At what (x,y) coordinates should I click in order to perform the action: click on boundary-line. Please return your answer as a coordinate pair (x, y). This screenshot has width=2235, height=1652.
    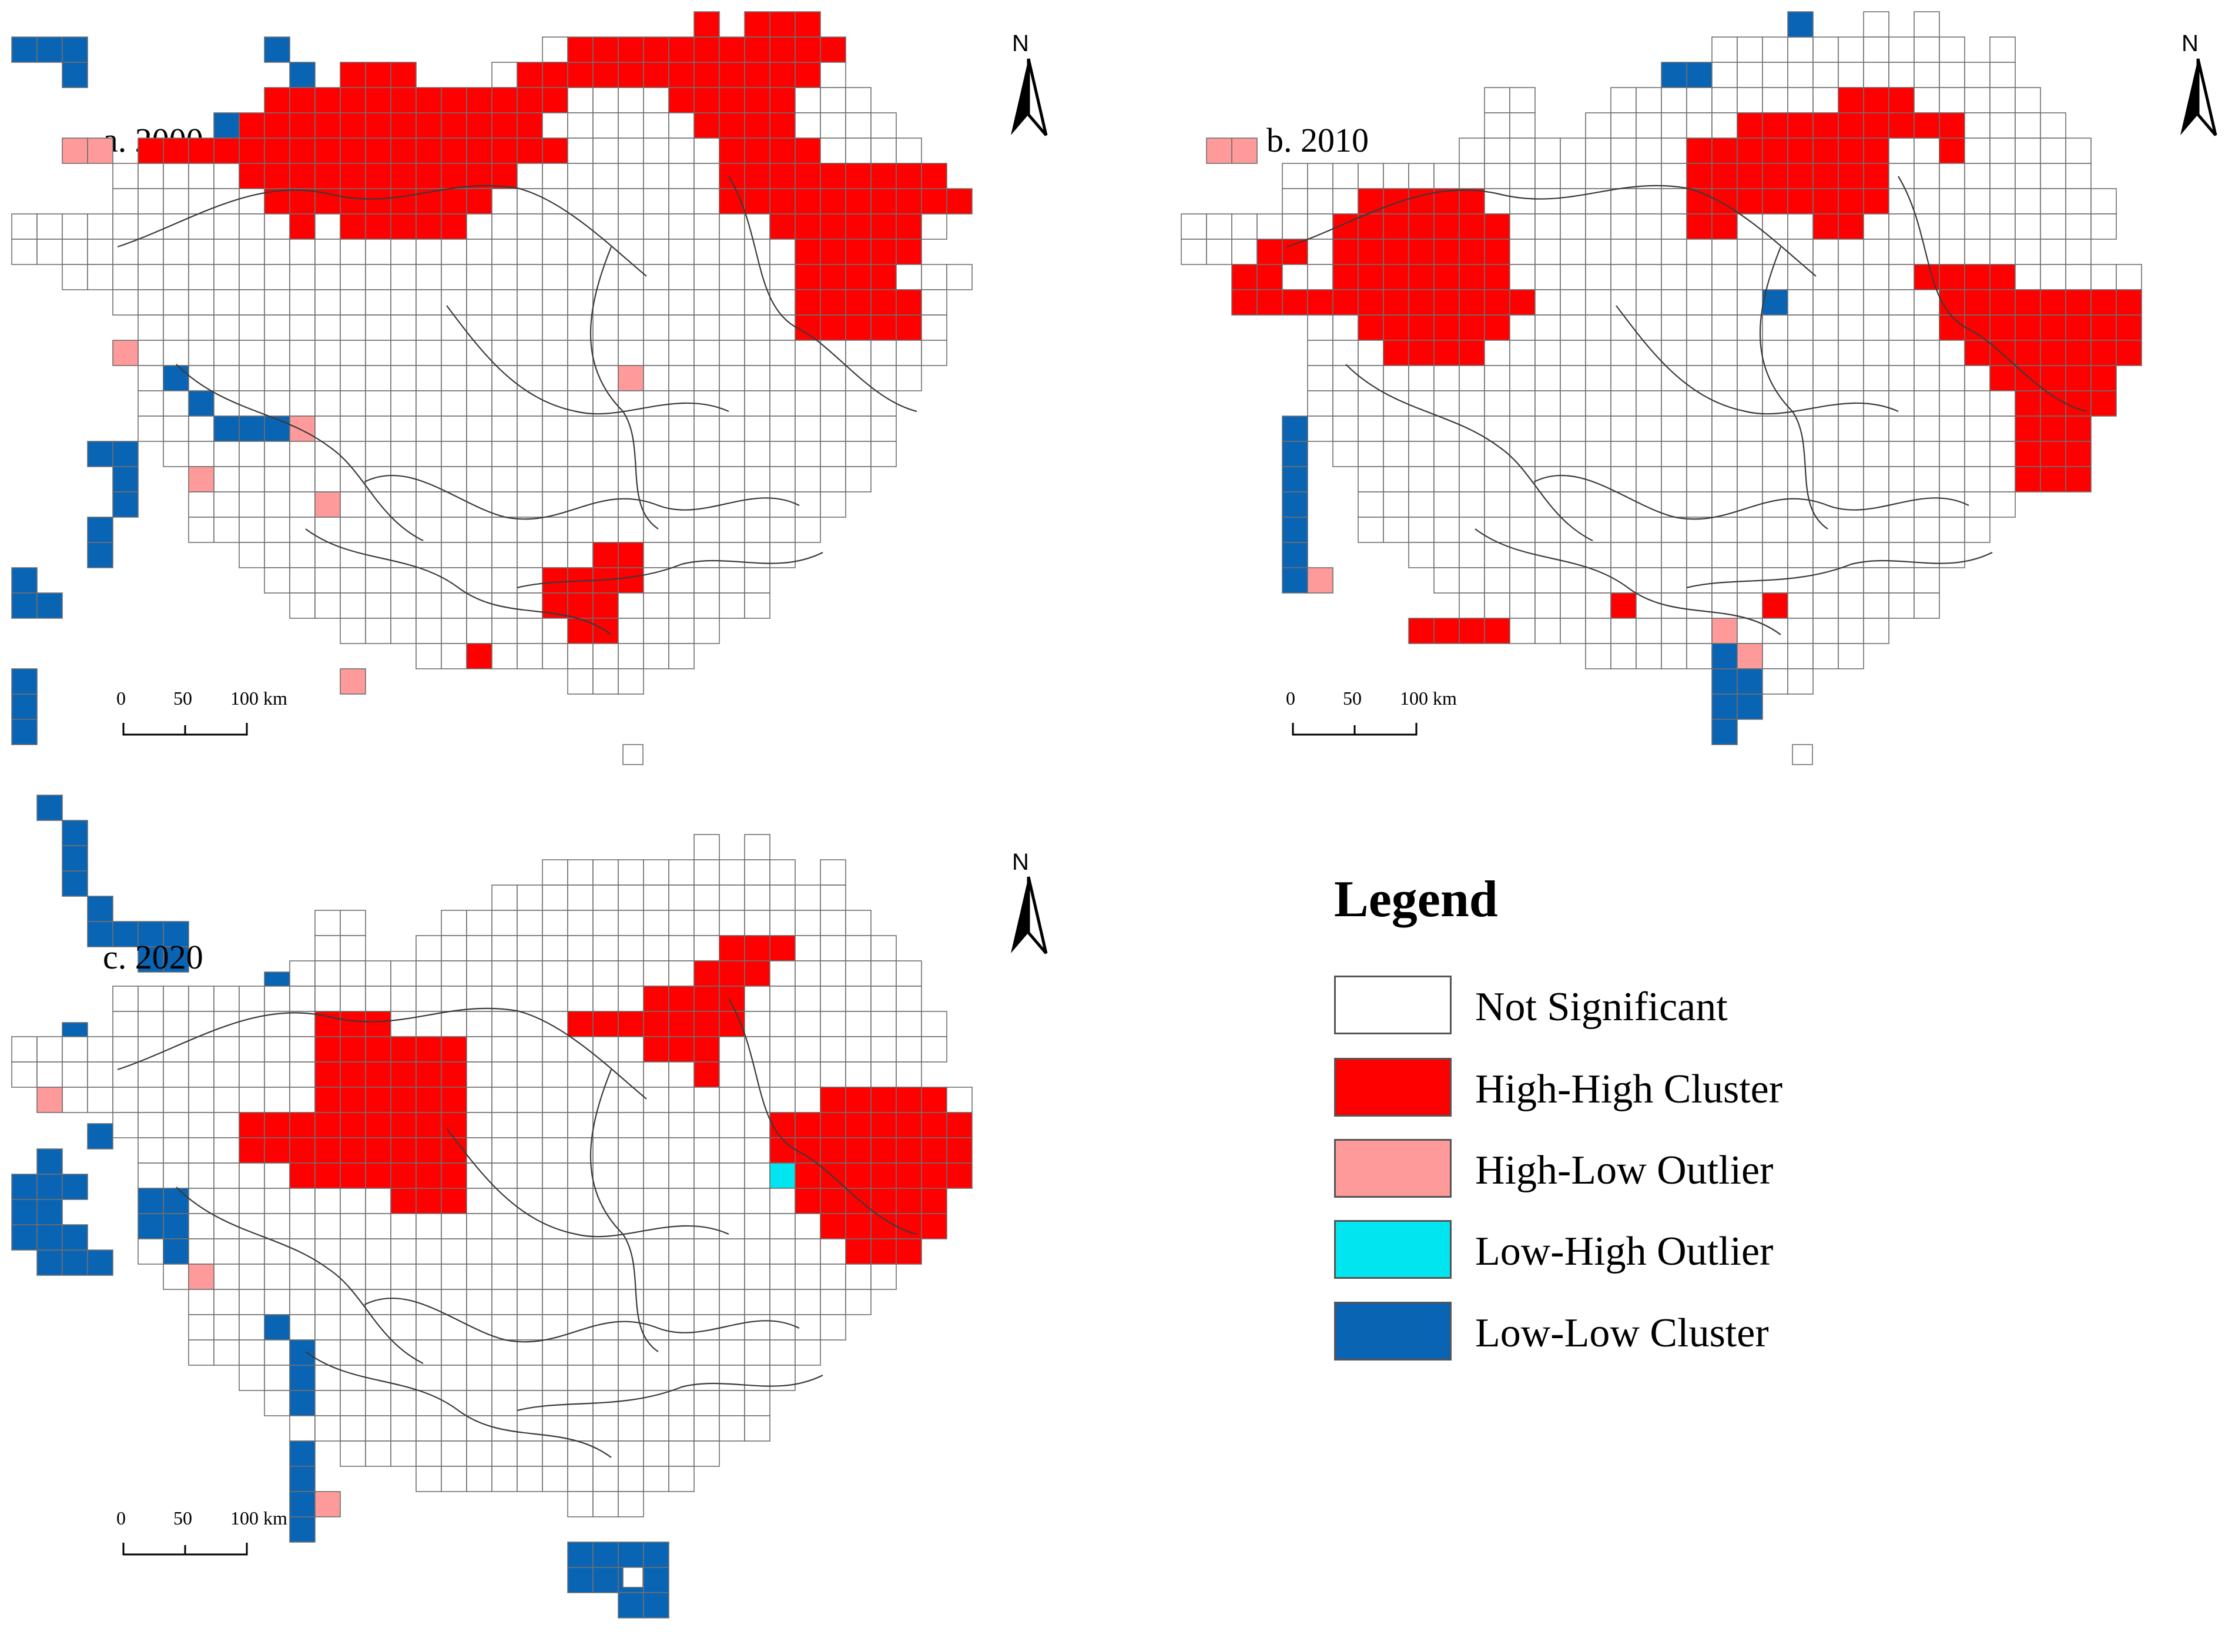
    Looking at the image, I should click on (458, 581).